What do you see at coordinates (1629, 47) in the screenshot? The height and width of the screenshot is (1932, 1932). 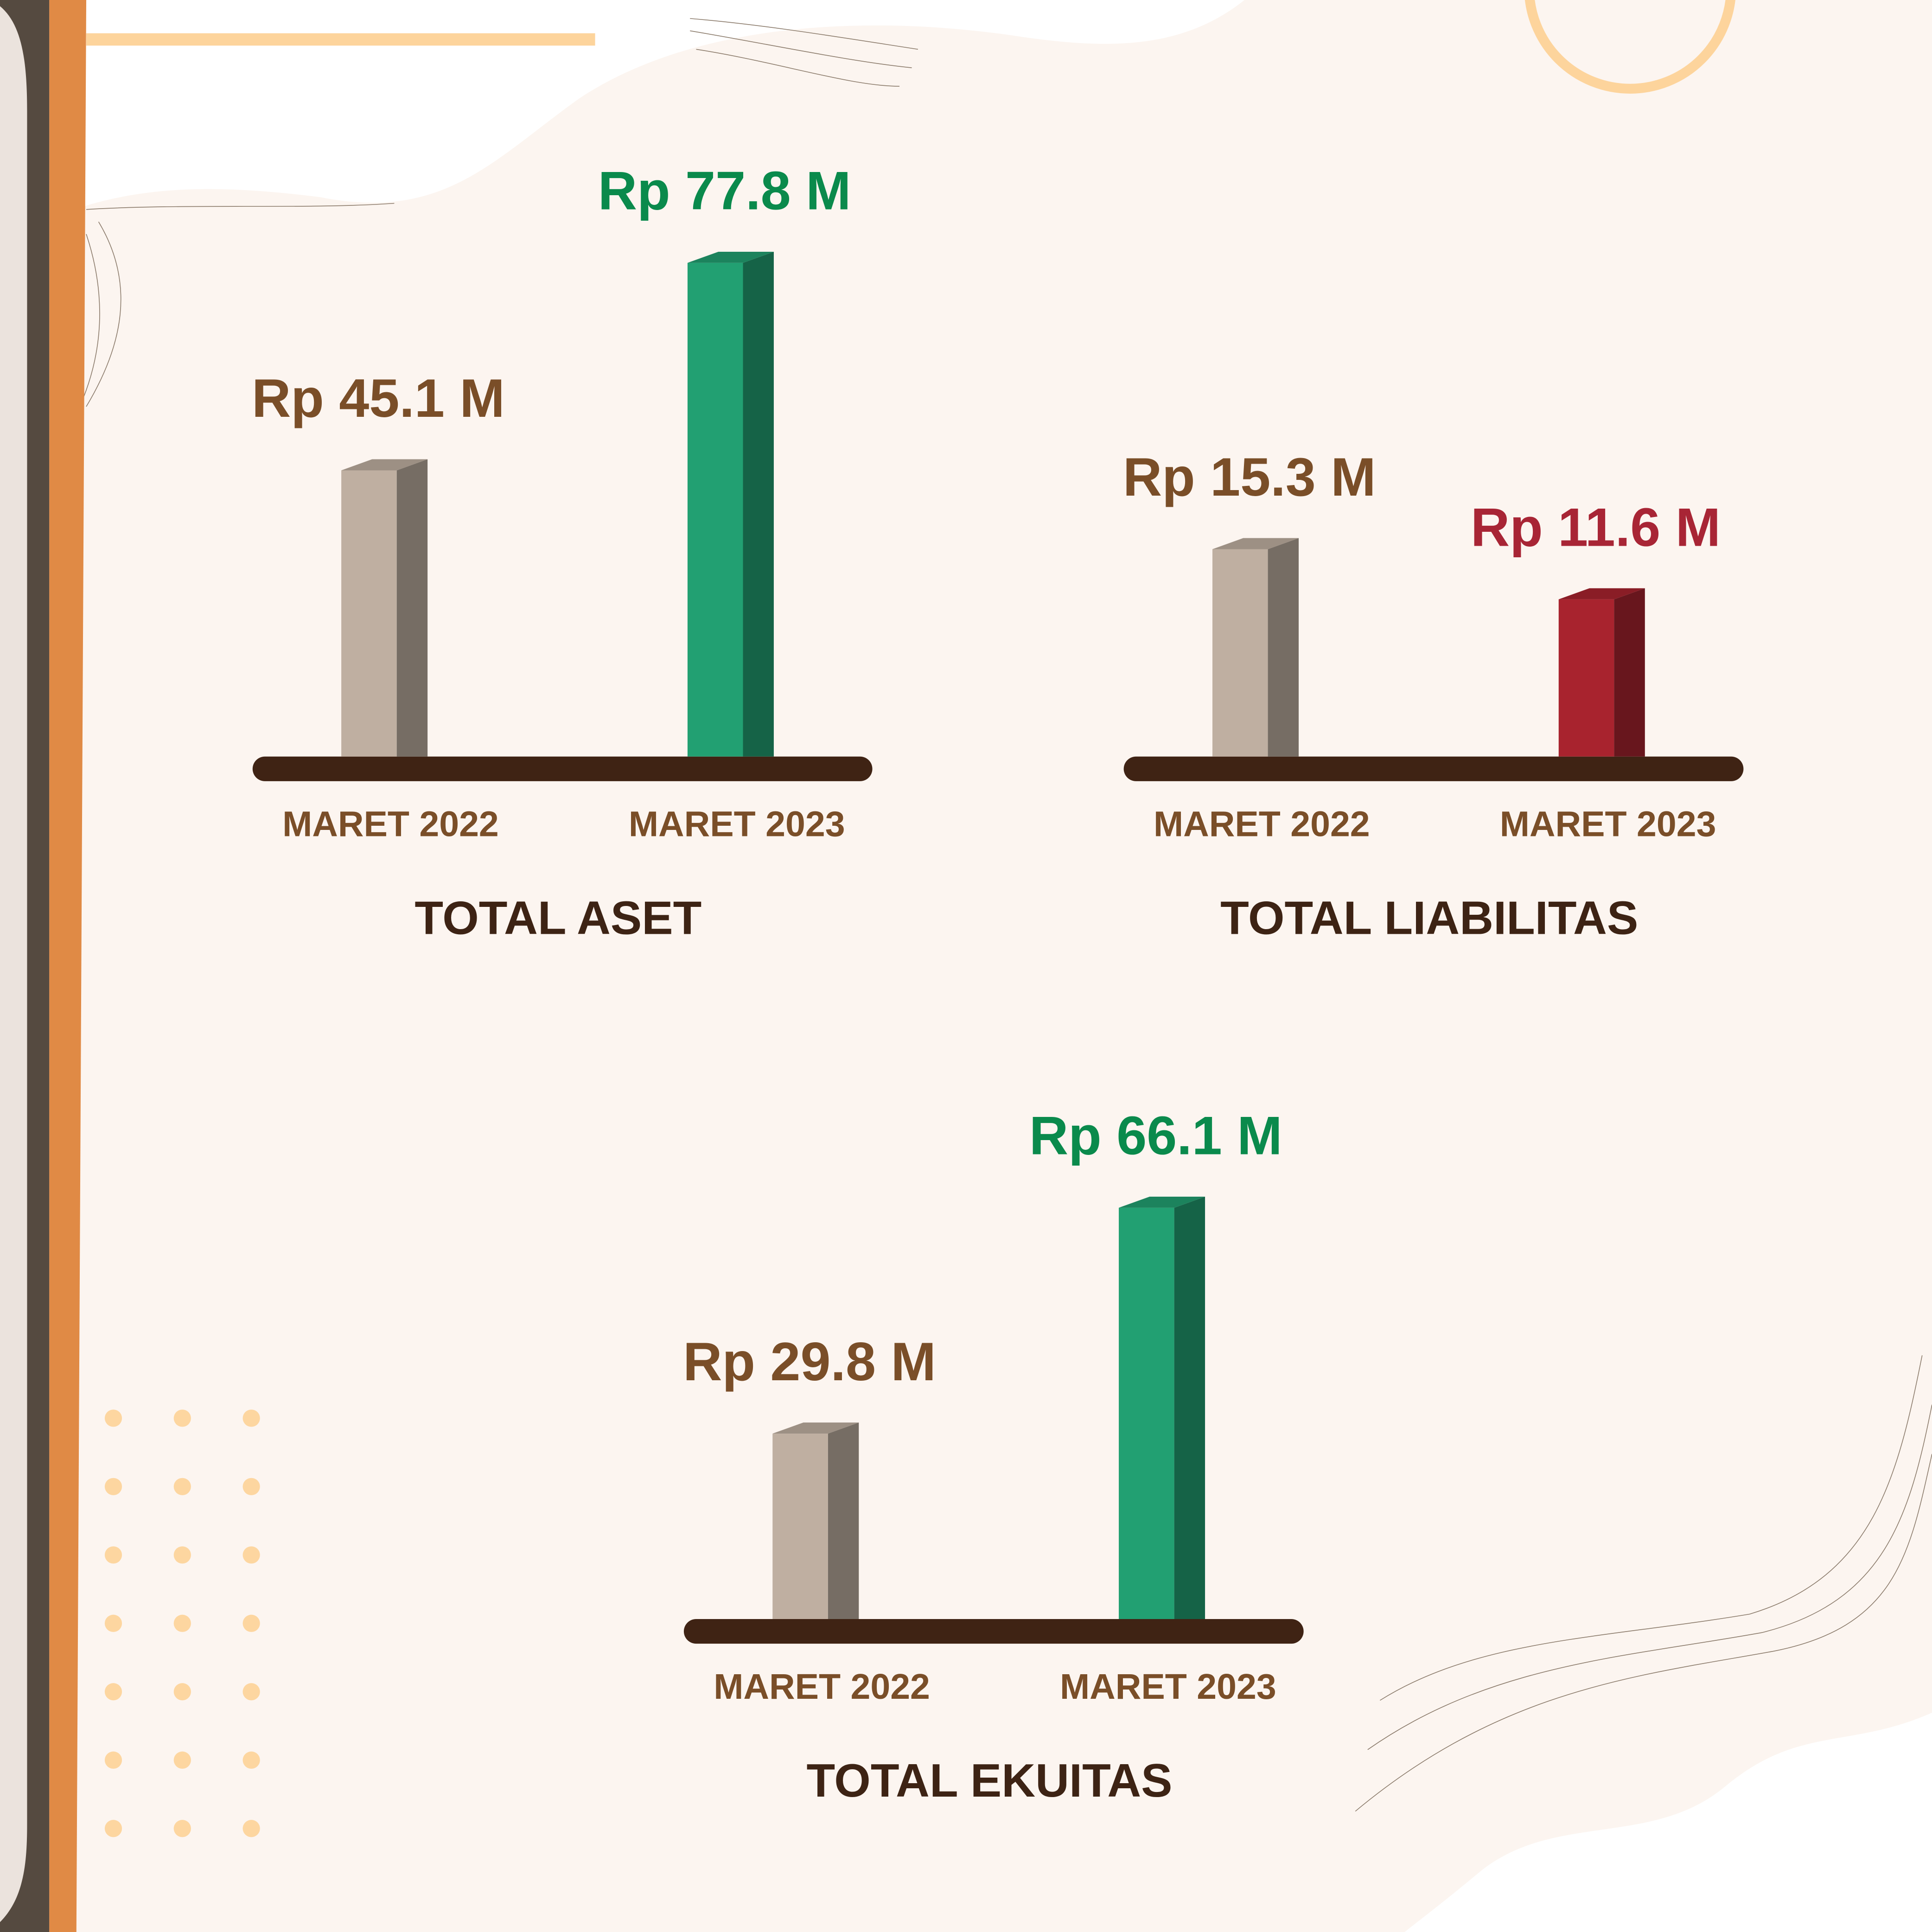 I see `top-circle` at bounding box center [1629, 47].